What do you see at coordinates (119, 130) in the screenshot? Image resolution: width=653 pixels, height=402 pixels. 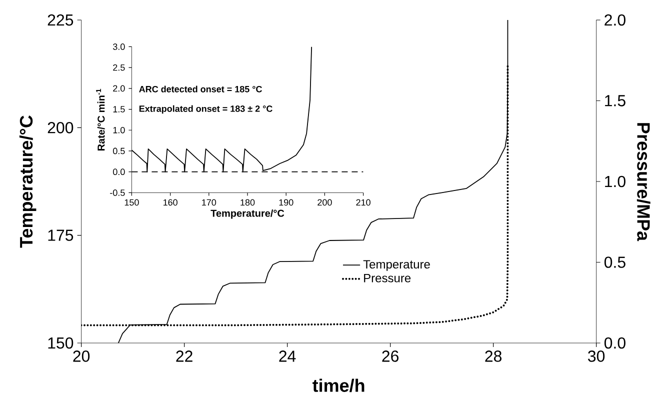 I see `y-tick-label: 1.0` at bounding box center [119, 130].